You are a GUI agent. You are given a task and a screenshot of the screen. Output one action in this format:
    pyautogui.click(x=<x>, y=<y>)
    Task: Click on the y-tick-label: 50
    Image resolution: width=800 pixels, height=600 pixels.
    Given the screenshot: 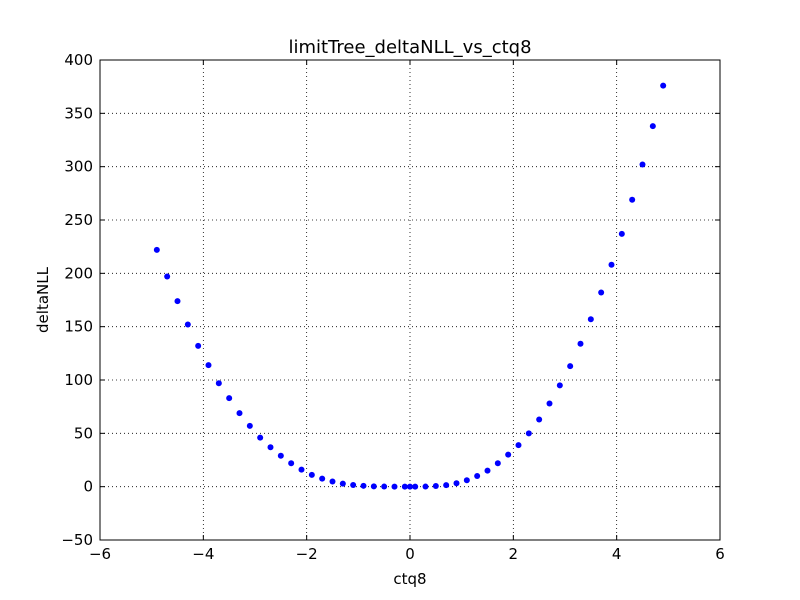 What is the action you would take?
    pyautogui.click(x=83, y=433)
    